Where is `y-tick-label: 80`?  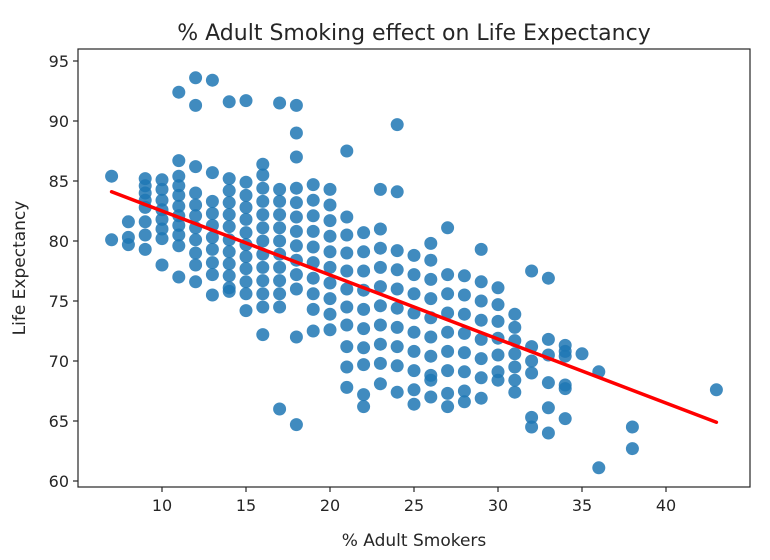
y-tick-label: 80 is located at coordinates (59, 241).